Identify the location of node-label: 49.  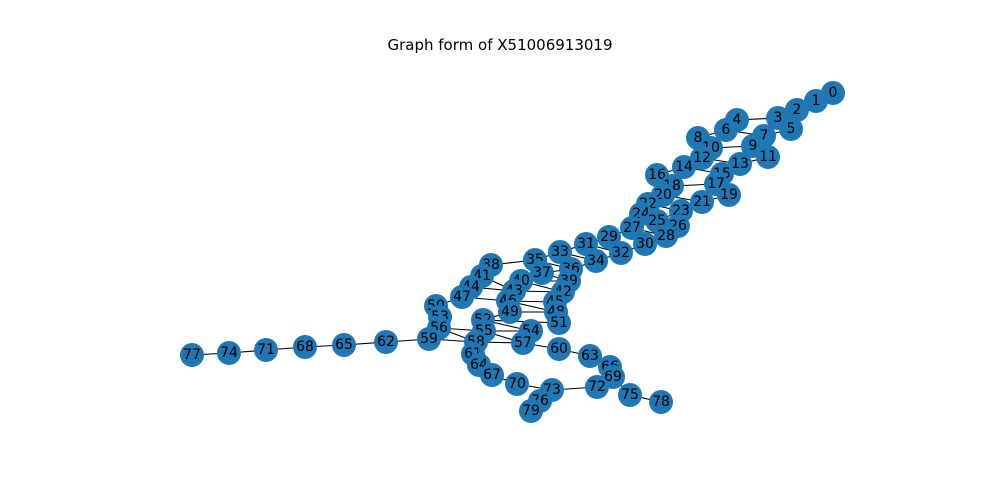
(510, 312).